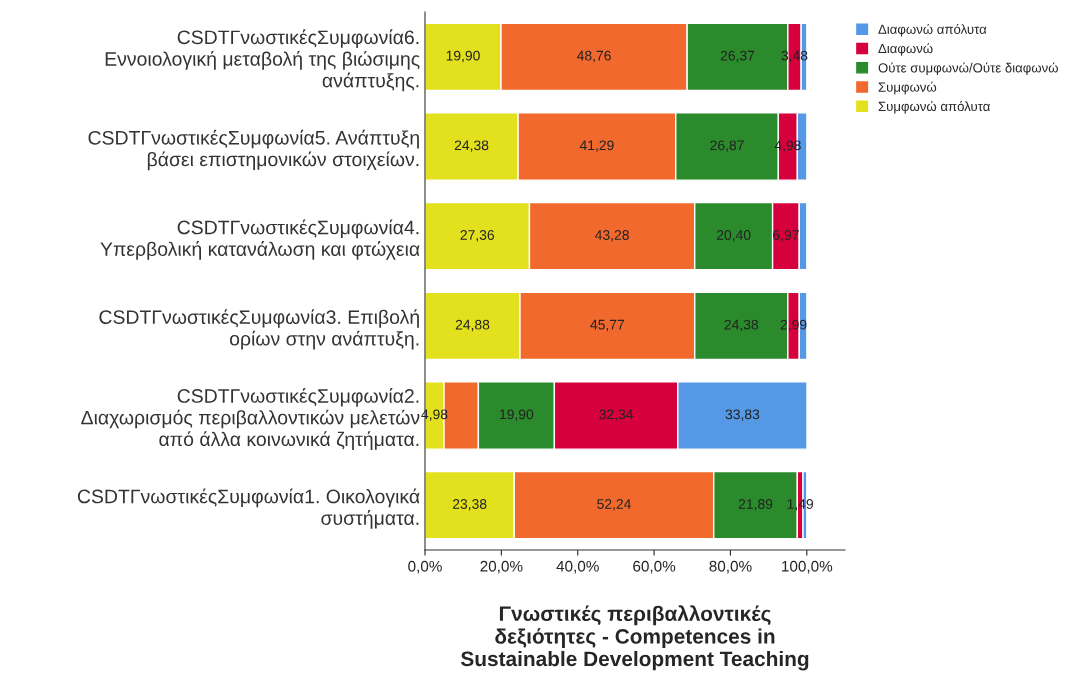 The image size is (1084, 689). What do you see at coordinates (934, 107) in the screenshot?
I see `legend-label: Συμφωνώ απόλυτα` at bounding box center [934, 107].